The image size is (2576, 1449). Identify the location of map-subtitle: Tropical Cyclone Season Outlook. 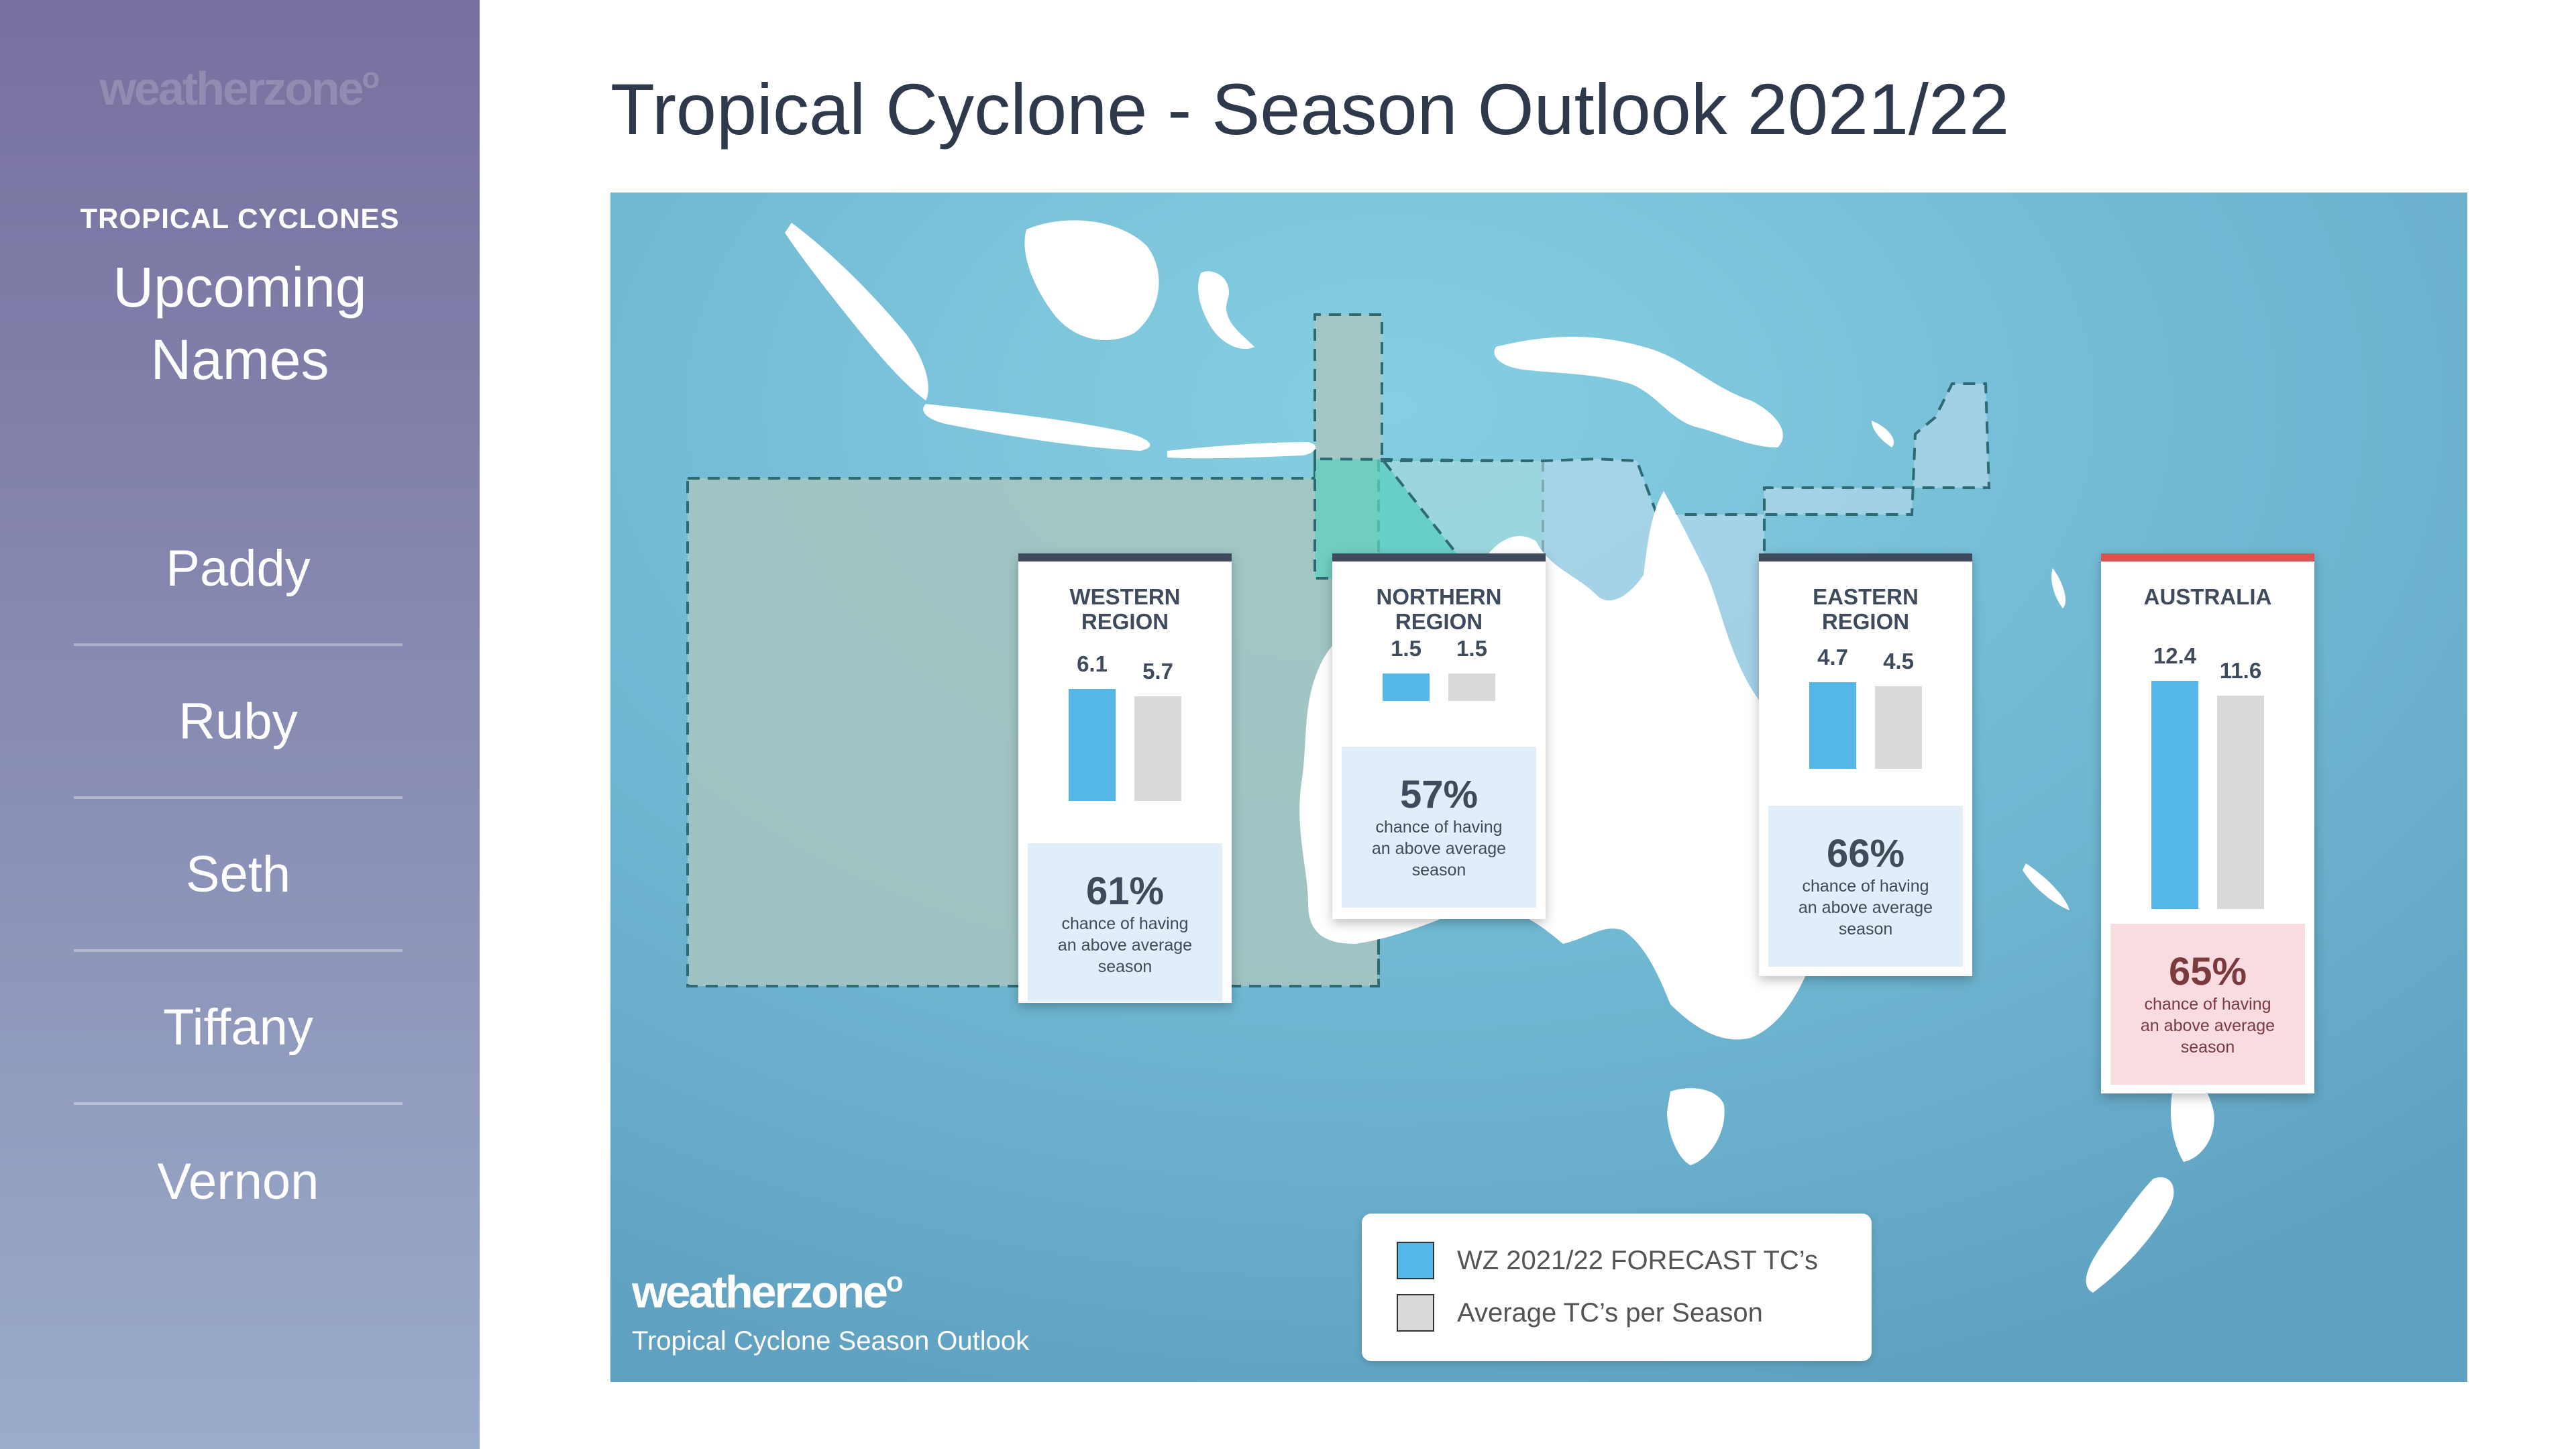
(831, 1341).